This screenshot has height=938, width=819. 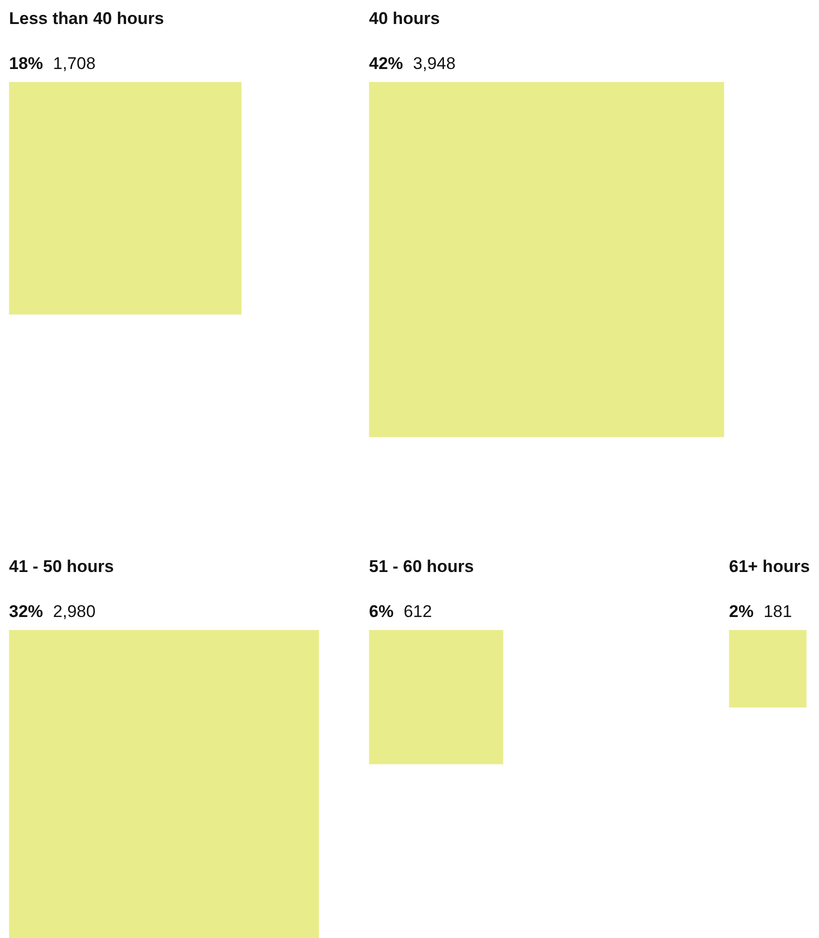 I want to click on category-label: 51 - 60 hours, so click(x=421, y=567).